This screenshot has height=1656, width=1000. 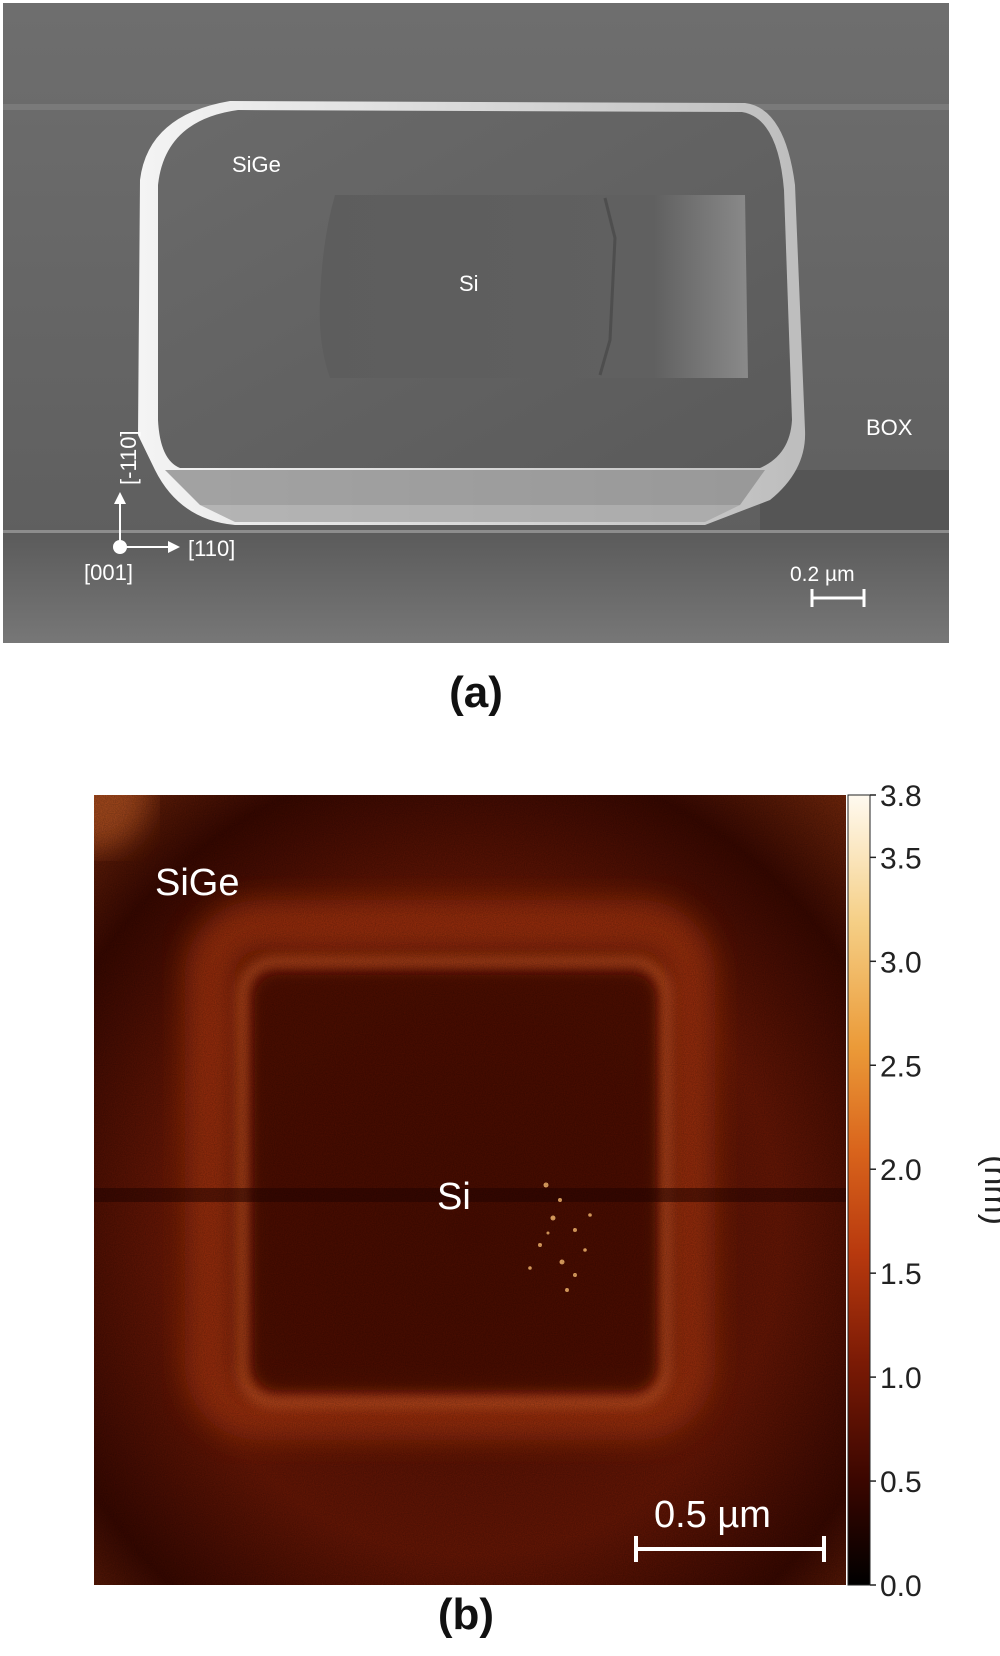 I want to click on colorbar-tick-label: 3.0, so click(x=901, y=962).